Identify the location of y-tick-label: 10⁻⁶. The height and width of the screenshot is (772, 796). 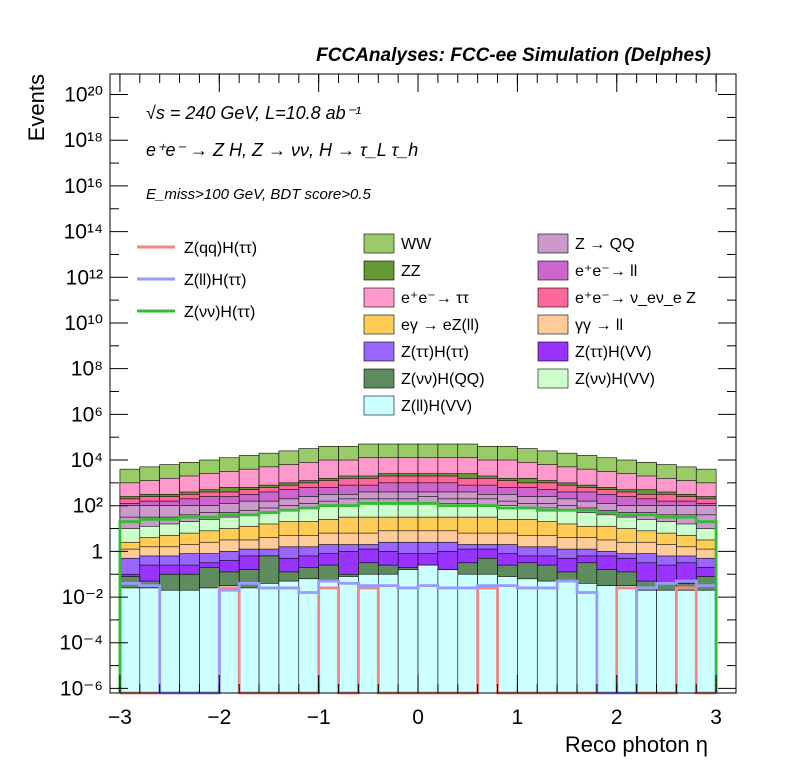
(81, 688).